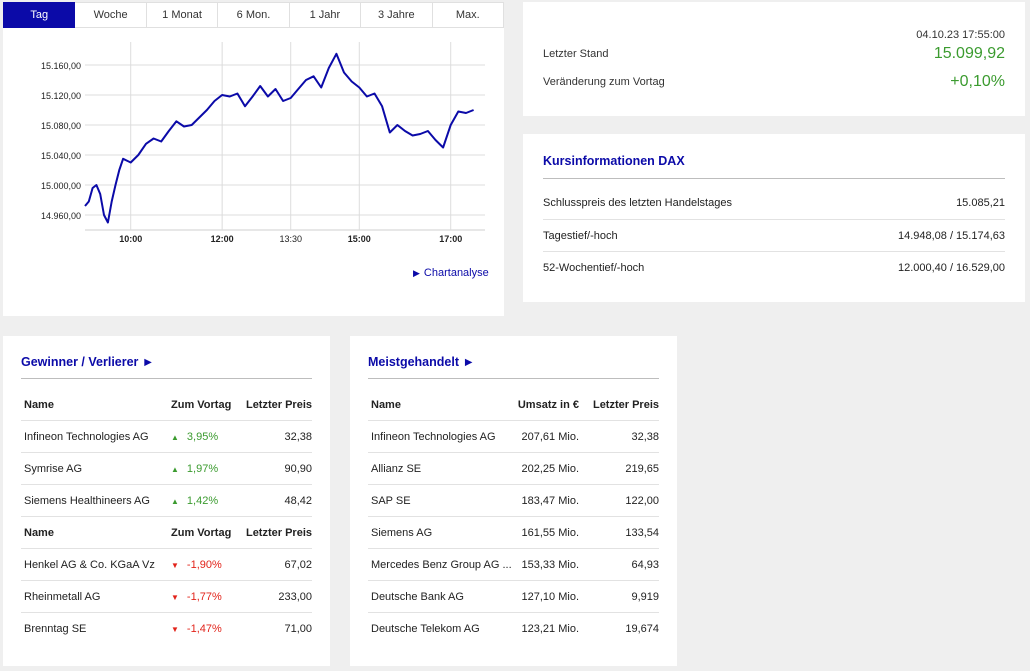 Image resolution: width=1030 pixels, height=671 pixels. I want to click on stock-price: 133,54, so click(642, 532).